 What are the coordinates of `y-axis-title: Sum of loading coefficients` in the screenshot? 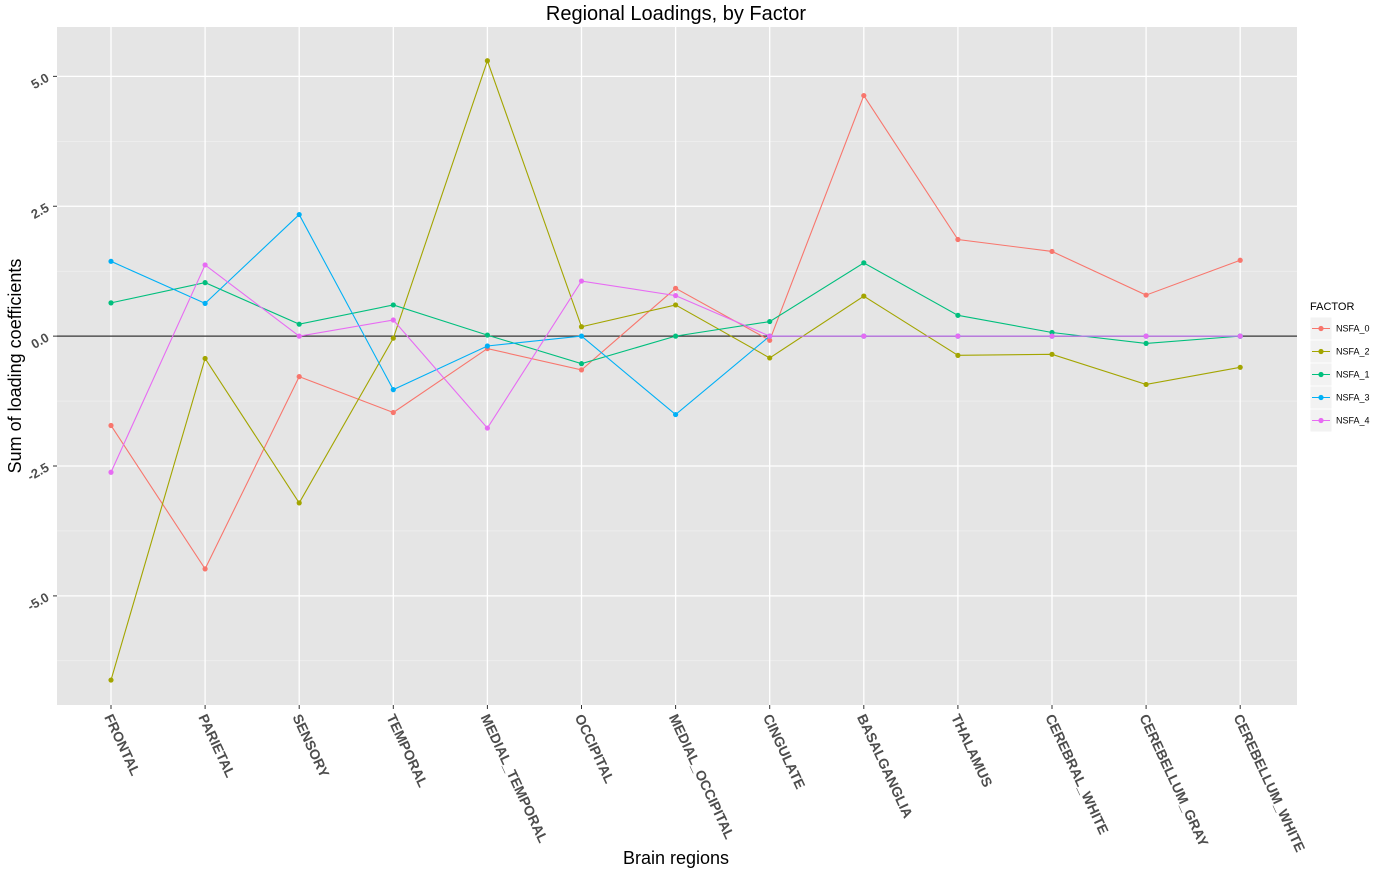 It's located at (15, 366).